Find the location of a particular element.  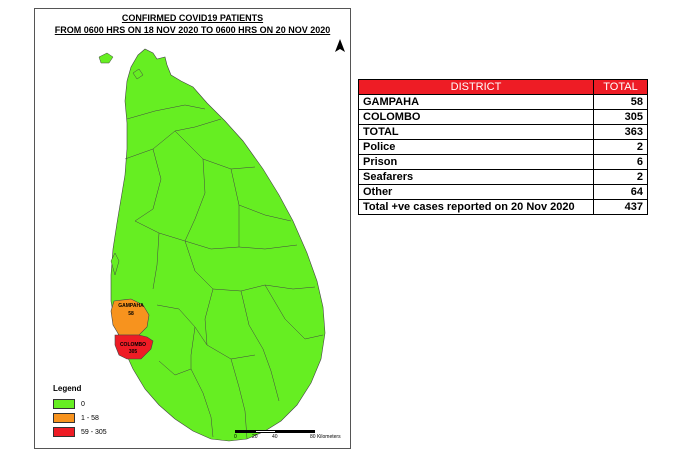

district-cell: Seafarers is located at coordinates (476, 177).